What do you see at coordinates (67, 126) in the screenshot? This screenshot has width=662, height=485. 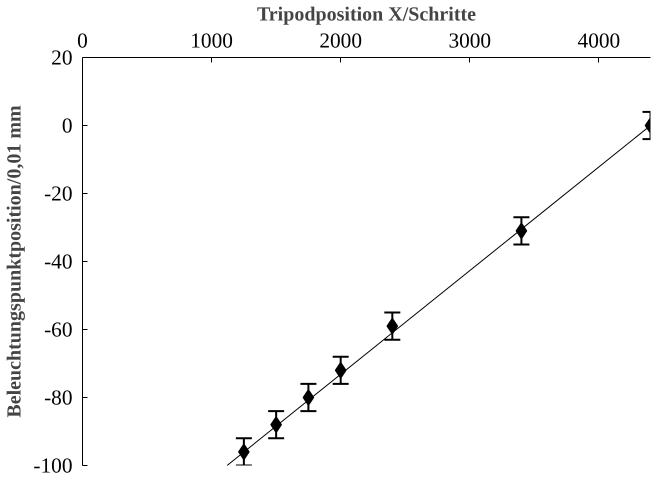 I see `y-tick-label: 0` at bounding box center [67, 126].